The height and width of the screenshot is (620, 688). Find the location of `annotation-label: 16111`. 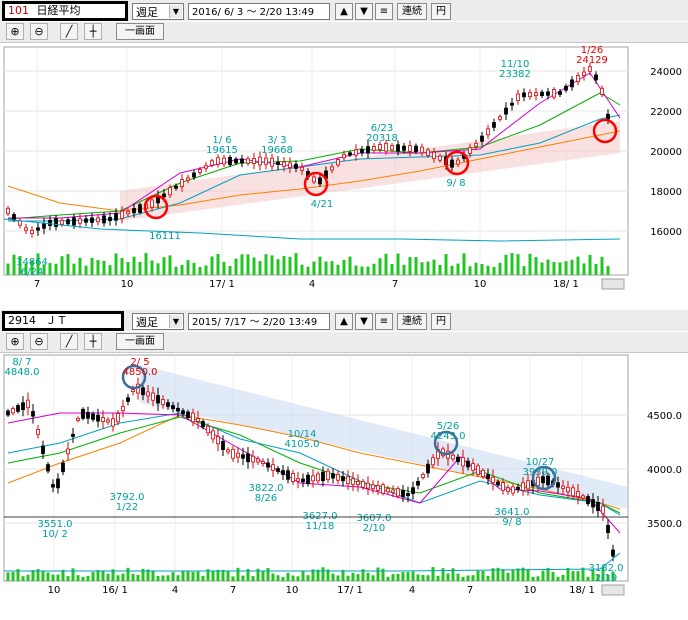

annotation-label: 16111 is located at coordinates (165, 236).